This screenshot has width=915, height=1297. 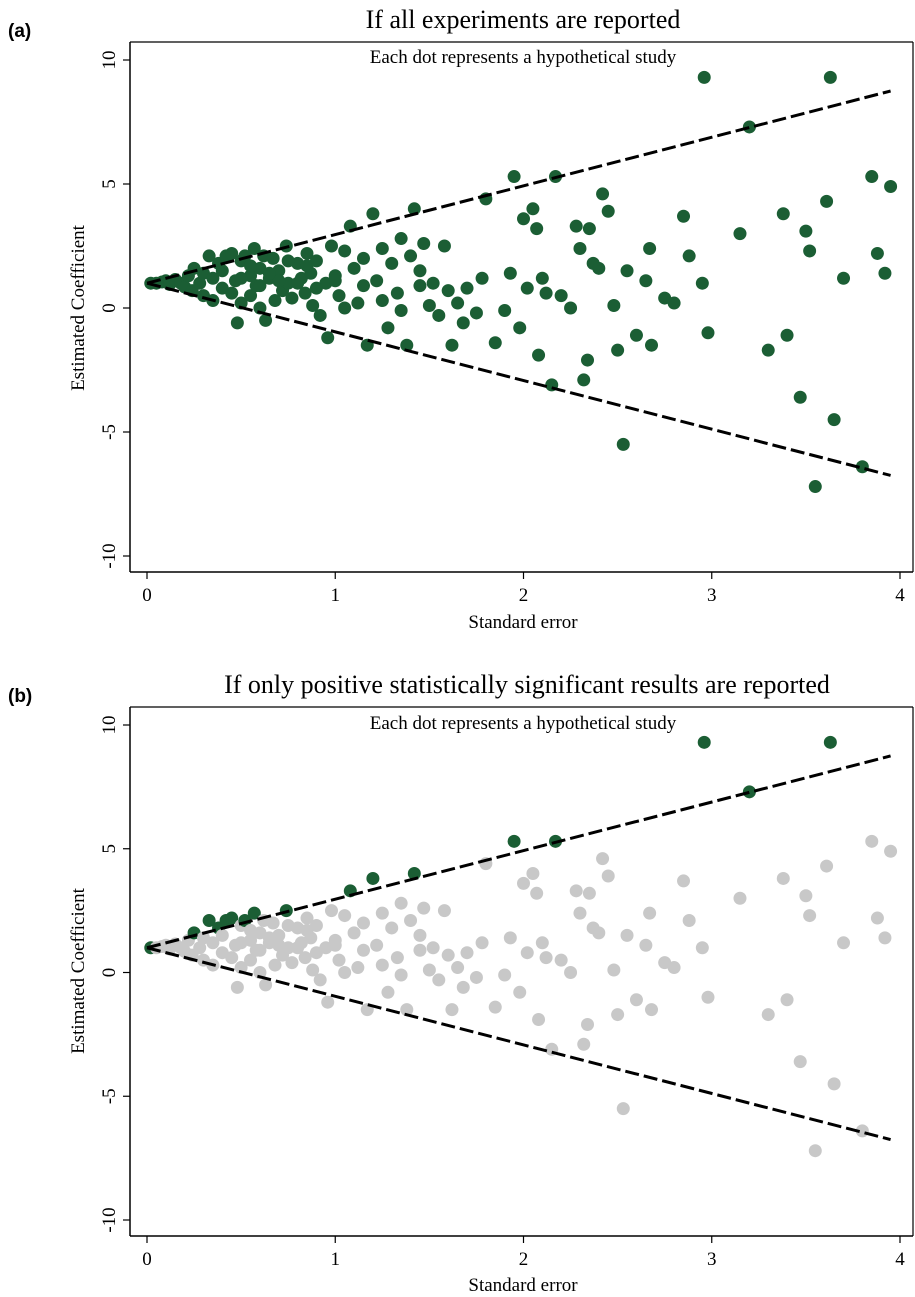 I want to click on y-tick-label: -10, so click(x=109, y=555).